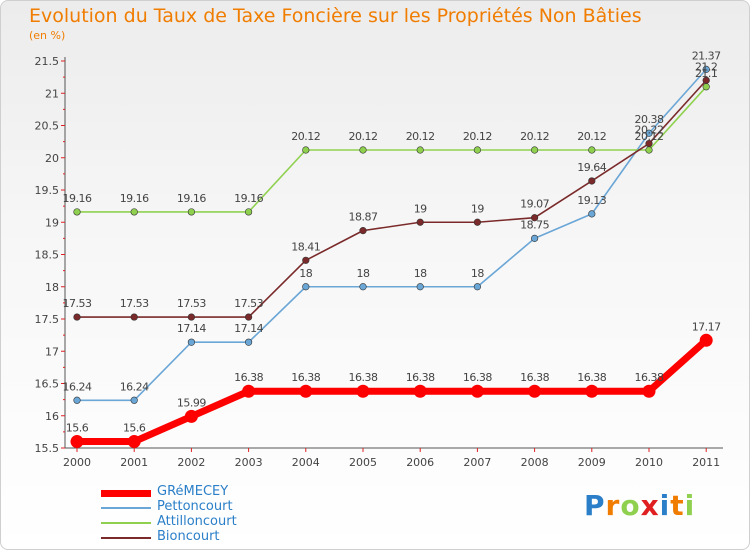 The image size is (750, 550). What do you see at coordinates (52, 158) in the screenshot?
I see `y-tick-label: 20` at bounding box center [52, 158].